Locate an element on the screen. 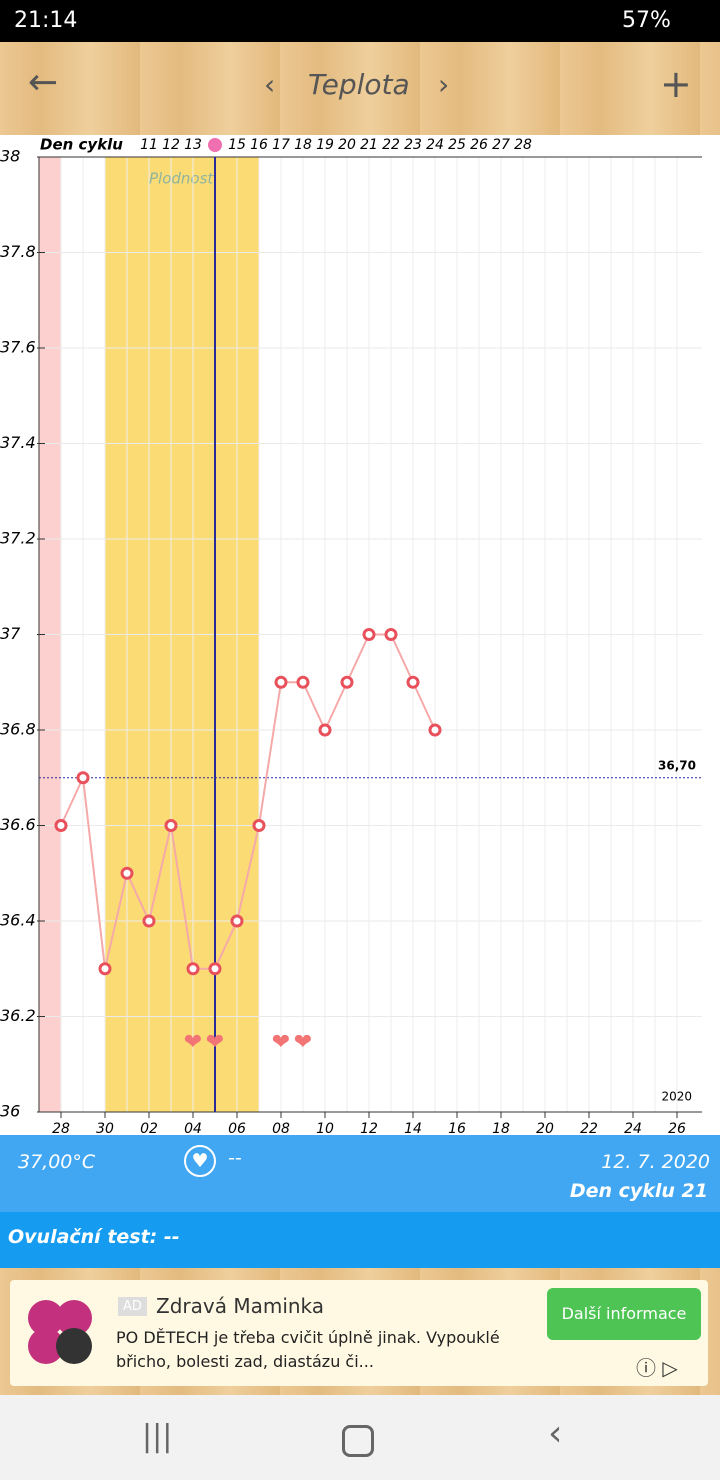  x-tick-label: 14 is located at coordinates (413, 1128).